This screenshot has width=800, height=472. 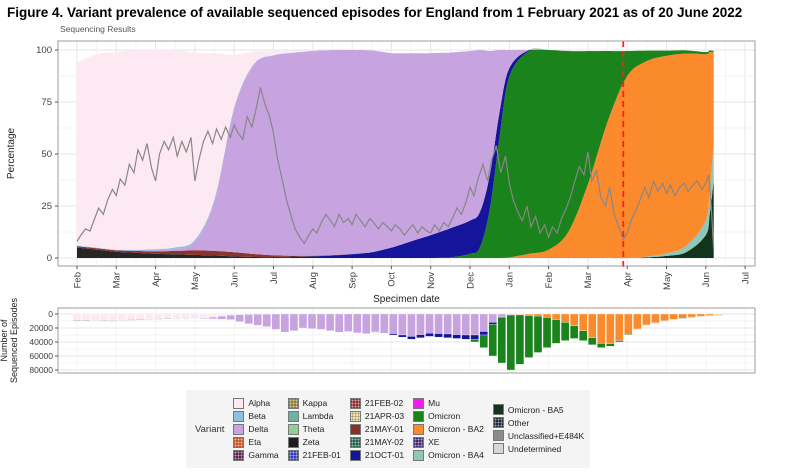 I want to click on legend-item-kappa: Kappa, so click(x=314, y=403).